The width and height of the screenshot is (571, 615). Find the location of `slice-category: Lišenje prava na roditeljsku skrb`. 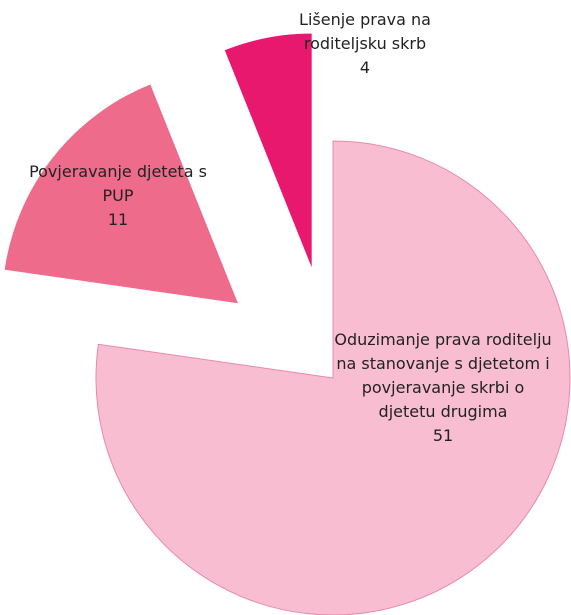

slice-category: Lišenje prava na roditeljsku skrb is located at coordinates (365, 31).